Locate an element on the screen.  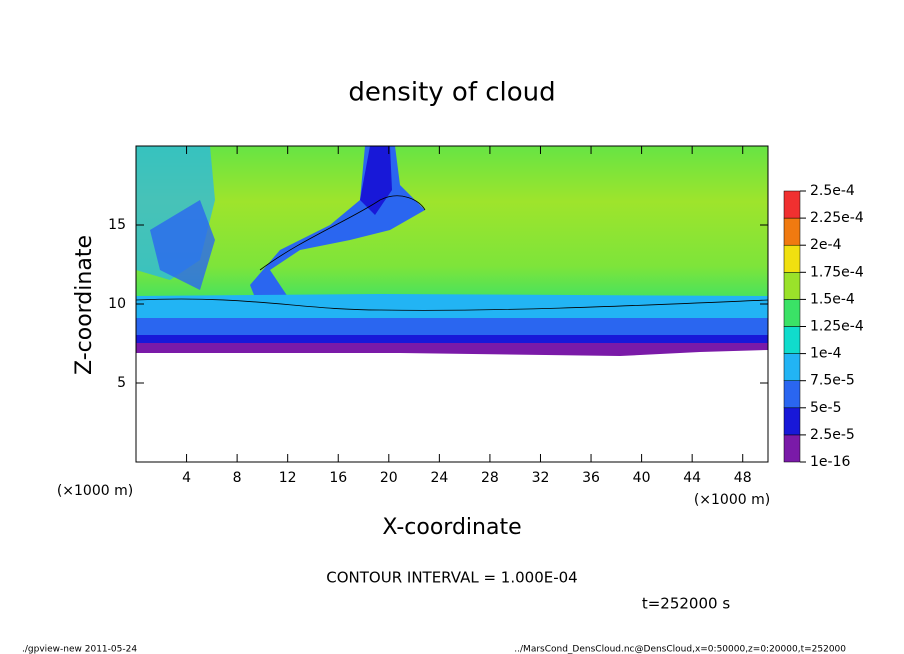
x-tick-label: 36 is located at coordinates (591, 478).